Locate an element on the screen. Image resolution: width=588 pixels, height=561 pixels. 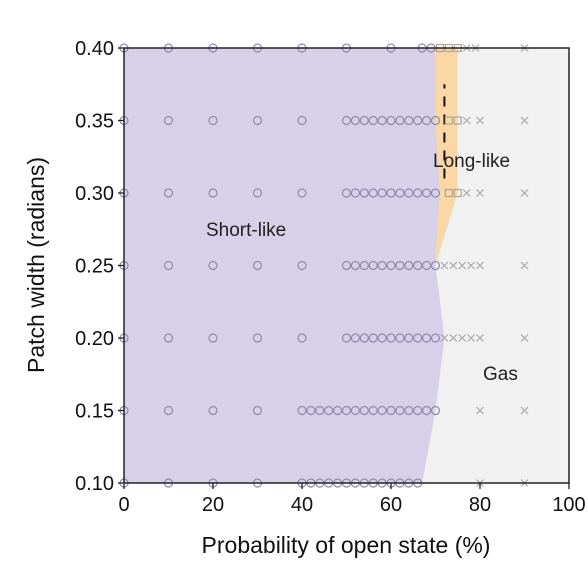
y-tick-label: 0.25 is located at coordinates (94, 267).